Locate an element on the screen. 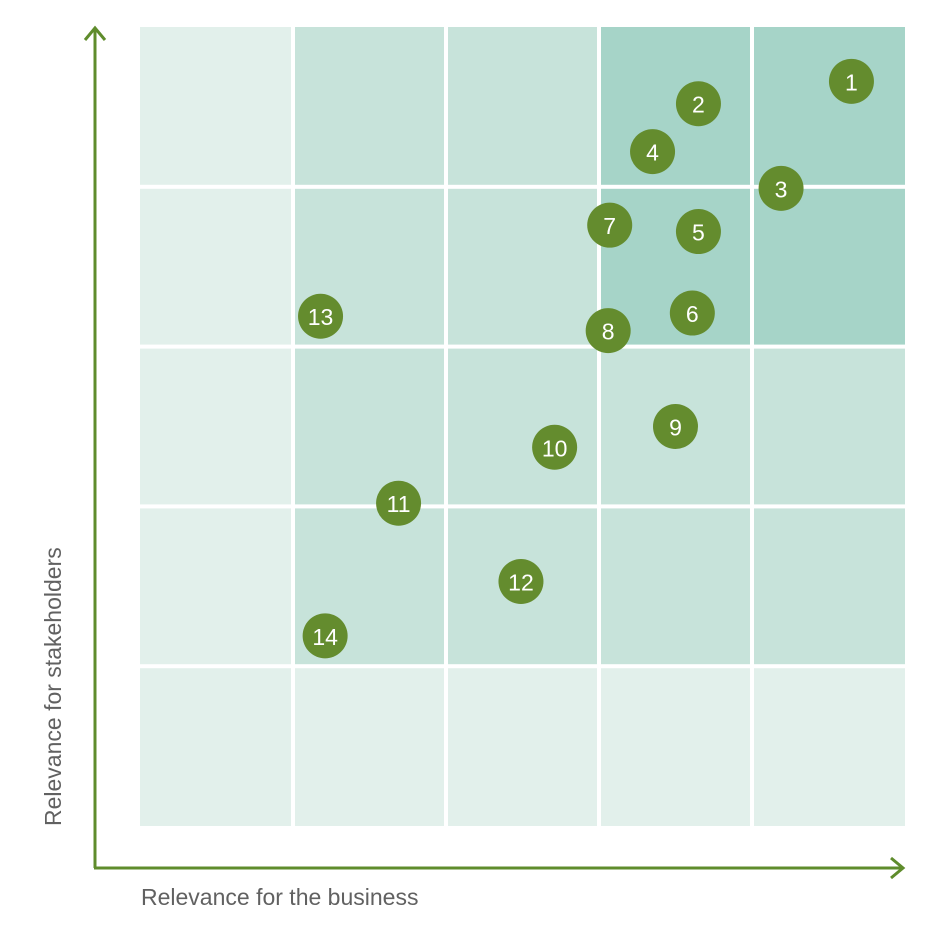 Image resolution: width=943 pixels, height=940 pixels. point-label: 1 is located at coordinates (851, 82).